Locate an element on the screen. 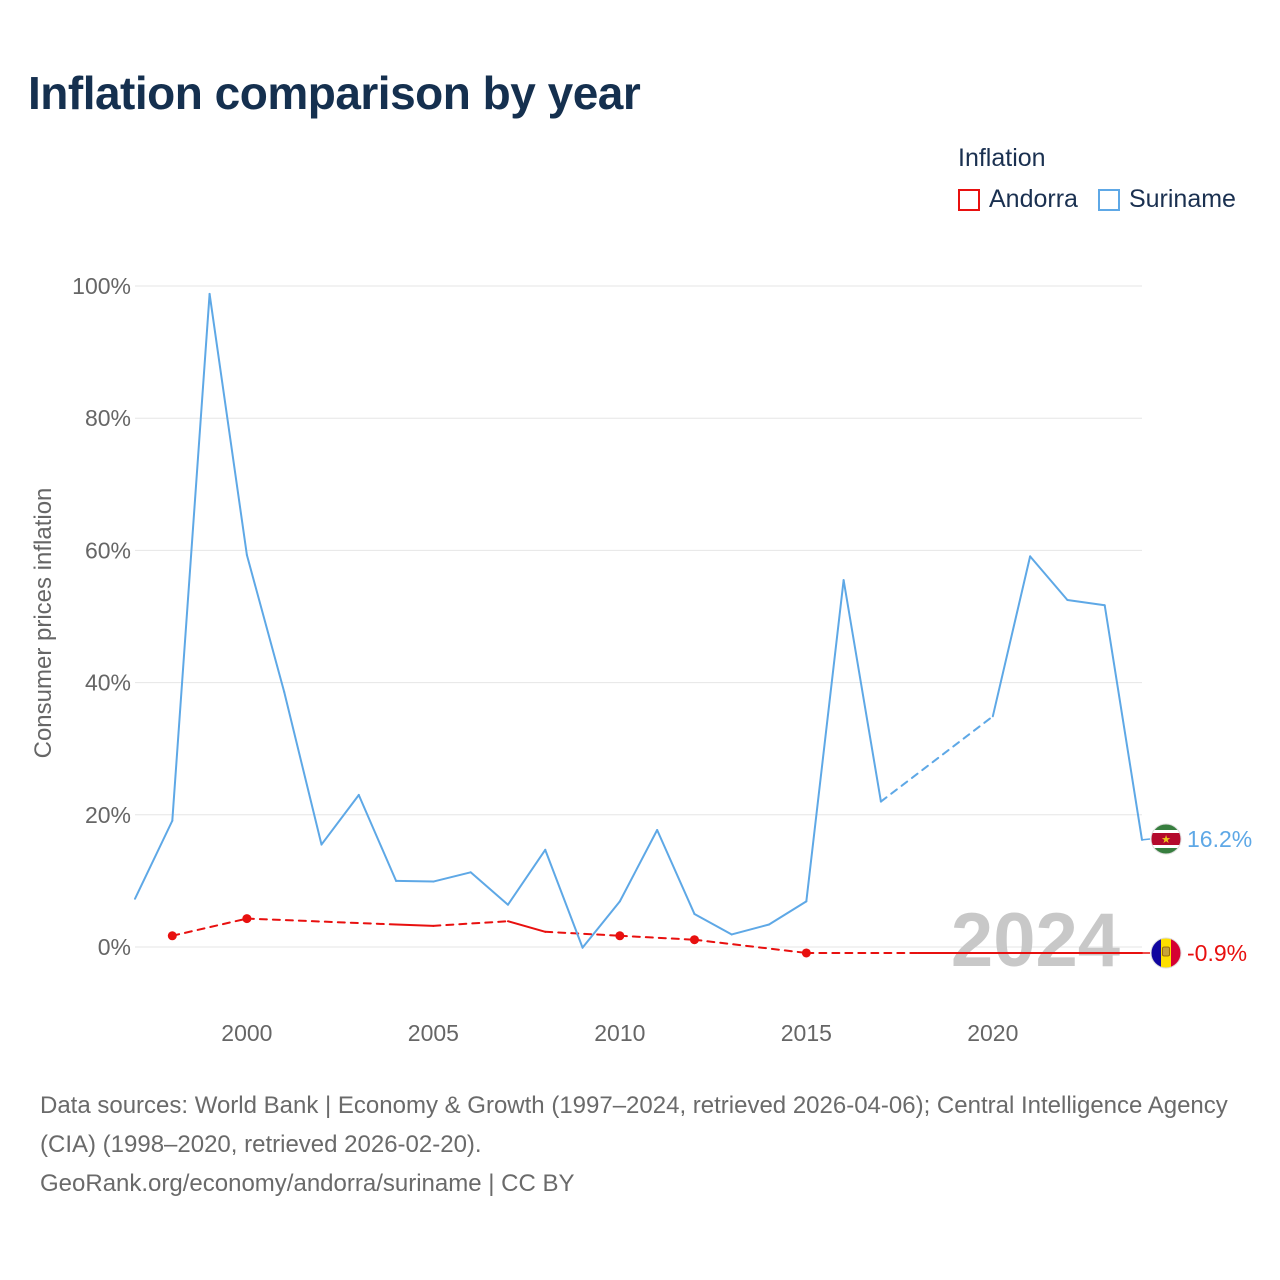 The width and height of the screenshot is (1280, 1280). andorra-flag-ring is located at coordinates (1166, 953).